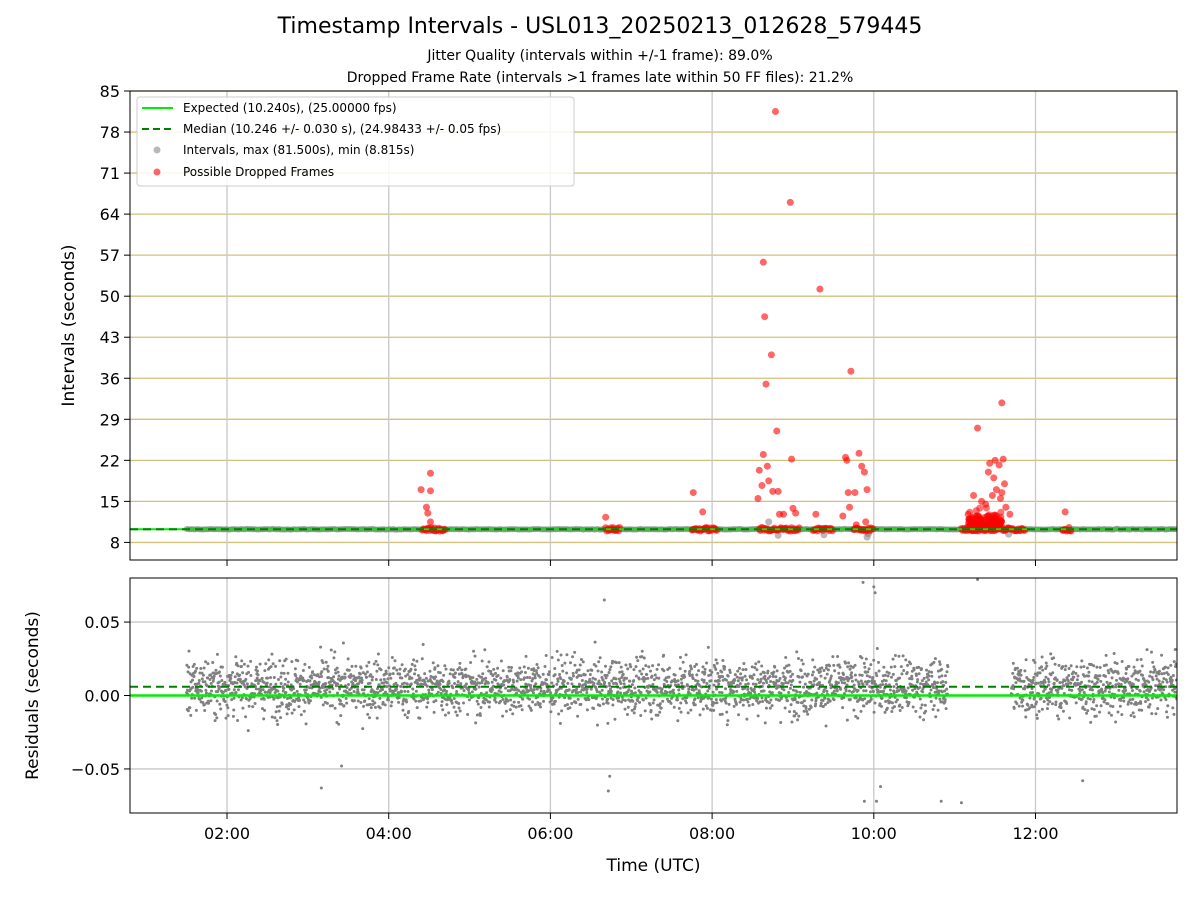  I want to click on legend-entry: Intervals, max (81.500s), min (8.815s), so click(298, 150).